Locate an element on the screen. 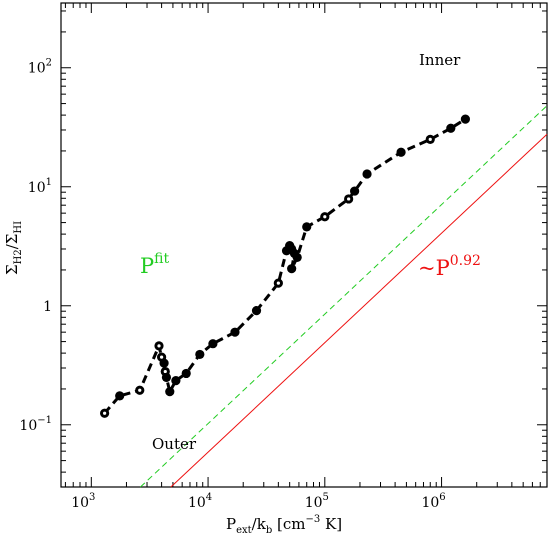 The width and height of the screenshot is (550, 536). x-axis-label-close: K] is located at coordinates (331, 524).